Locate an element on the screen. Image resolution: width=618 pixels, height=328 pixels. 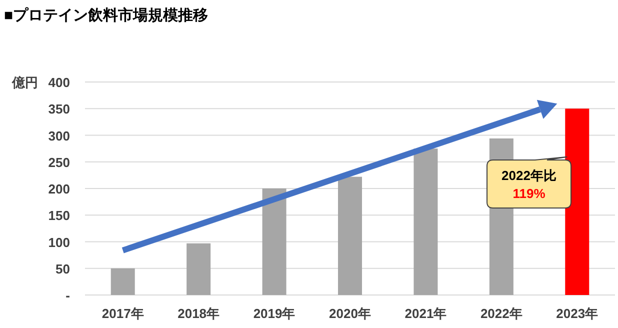
chart-title: ■プロテイン飲料市場規模推移 is located at coordinates (106, 15).